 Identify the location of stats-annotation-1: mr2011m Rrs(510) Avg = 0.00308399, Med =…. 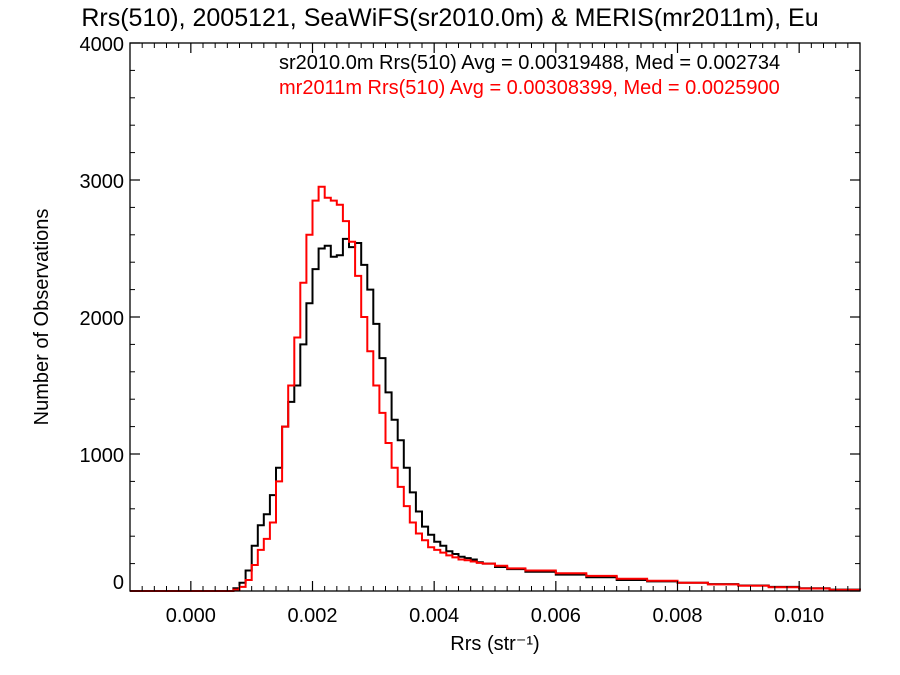
(529, 88).